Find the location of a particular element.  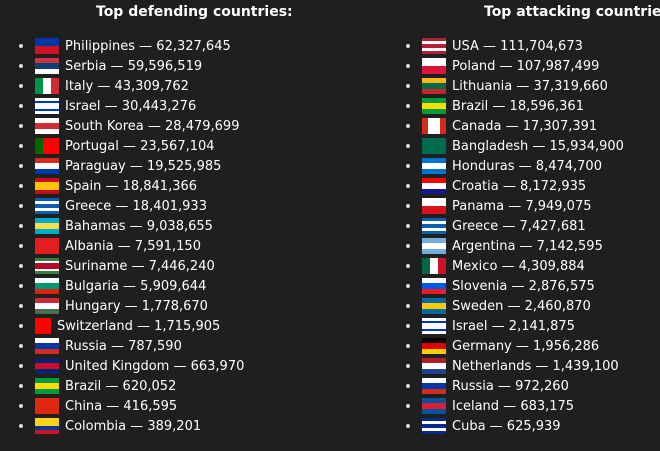

list-item: Bangladesh — 15,934,900 is located at coordinates (505, 146).